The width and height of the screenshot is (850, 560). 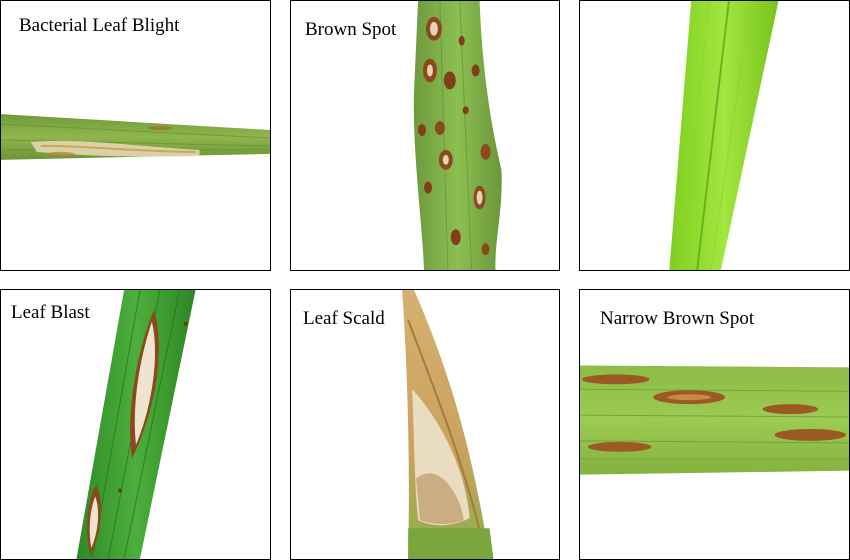 I want to click on panel-label: Leaf Blast, so click(x=50, y=312).